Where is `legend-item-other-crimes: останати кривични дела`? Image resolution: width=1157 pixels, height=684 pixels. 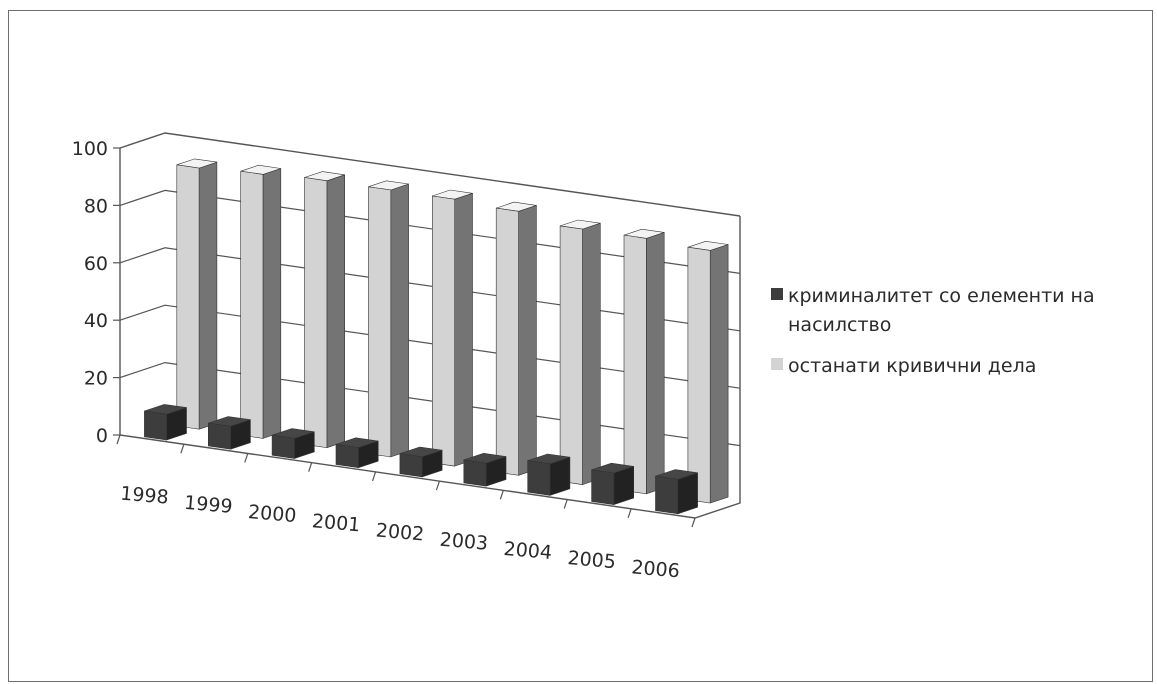 legend-item-other-crimes: останати кривични дела is located at coordinates (961, 366).